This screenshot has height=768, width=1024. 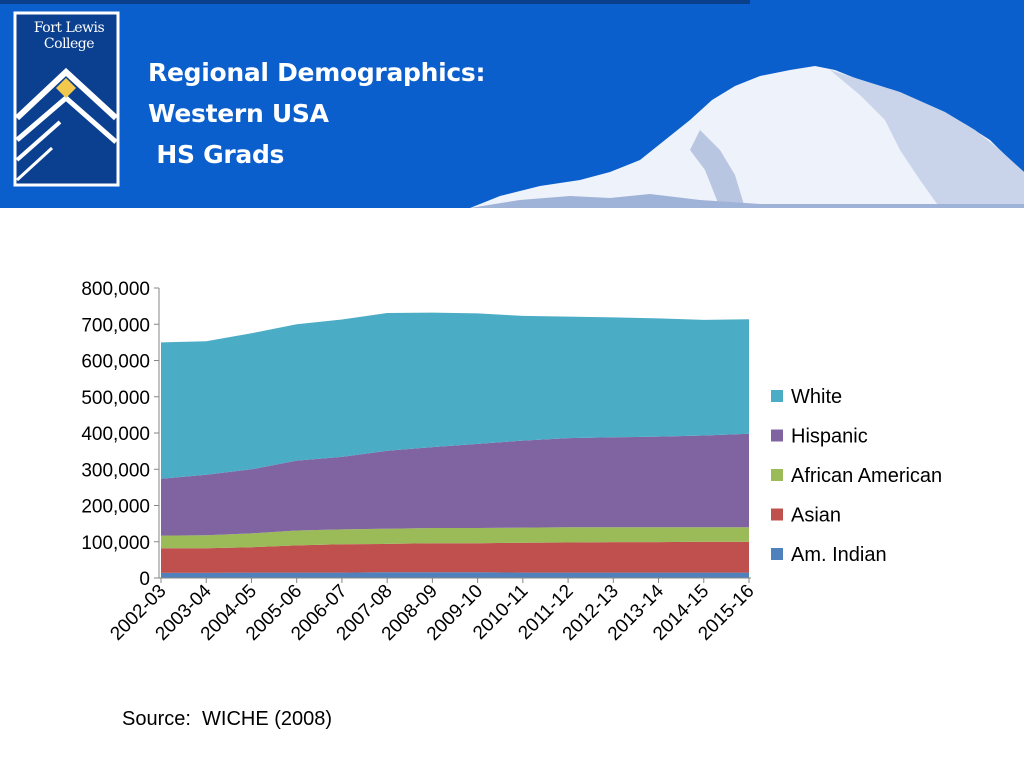 What do you see at coordinates (829, 437) in the screenshot?
I see `legend-label: Hispanic` at bounding box center [829, 437].